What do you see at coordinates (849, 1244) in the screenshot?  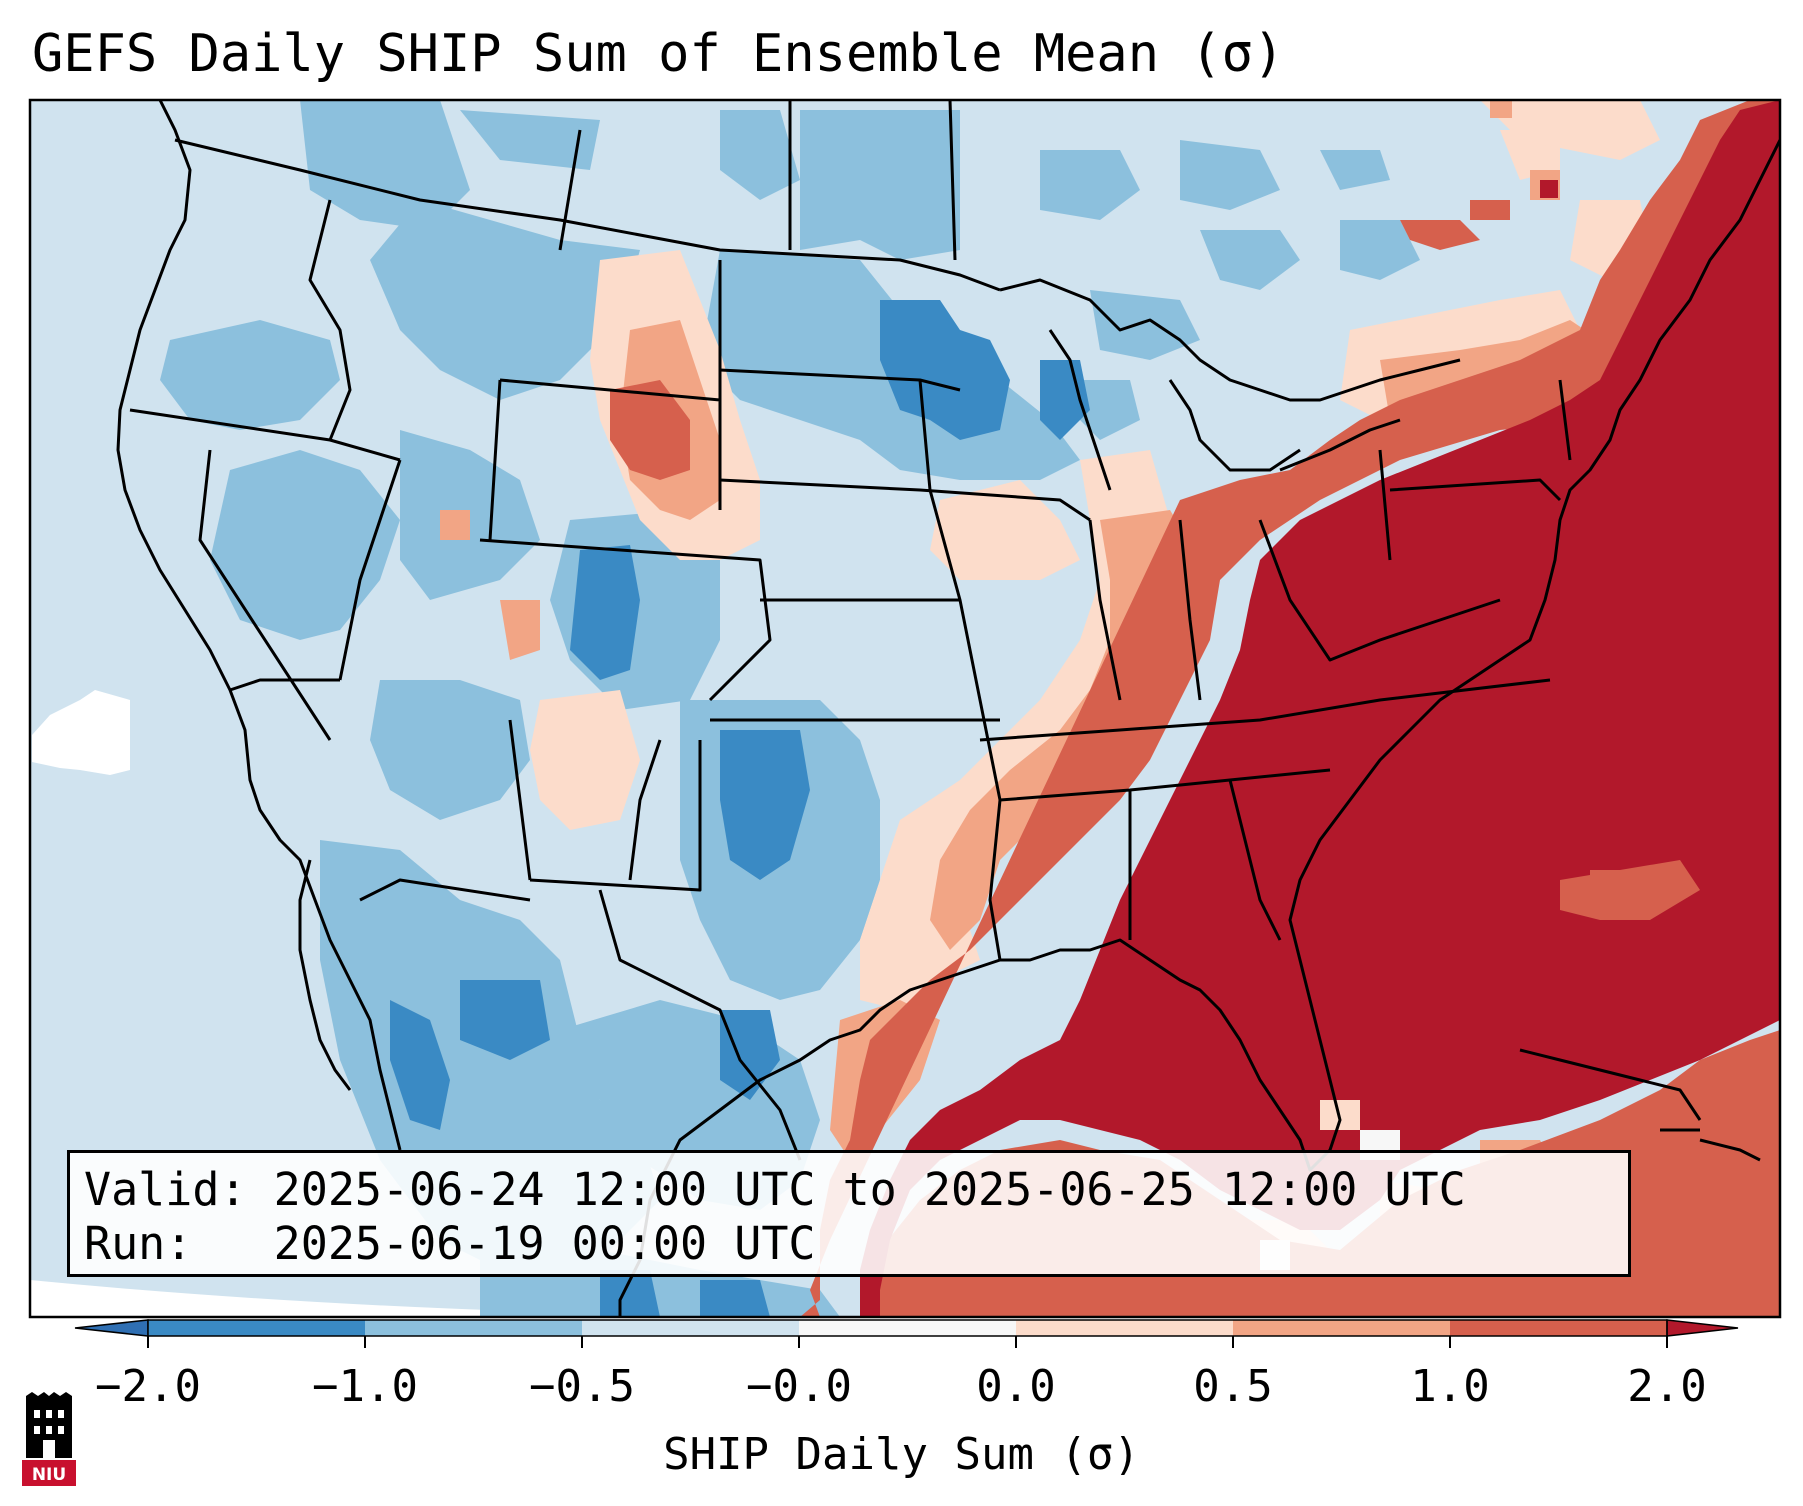 I see `run-line: Run: 2025-06-19 00:00 UTC` at bounding box center [849, 1244].